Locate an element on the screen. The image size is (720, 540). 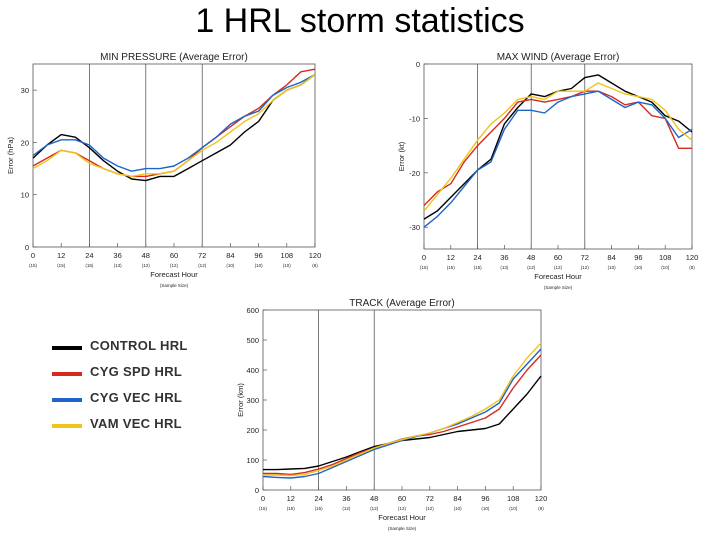
y-axis-label: Error (kt) is located at coordinates (401, 156).